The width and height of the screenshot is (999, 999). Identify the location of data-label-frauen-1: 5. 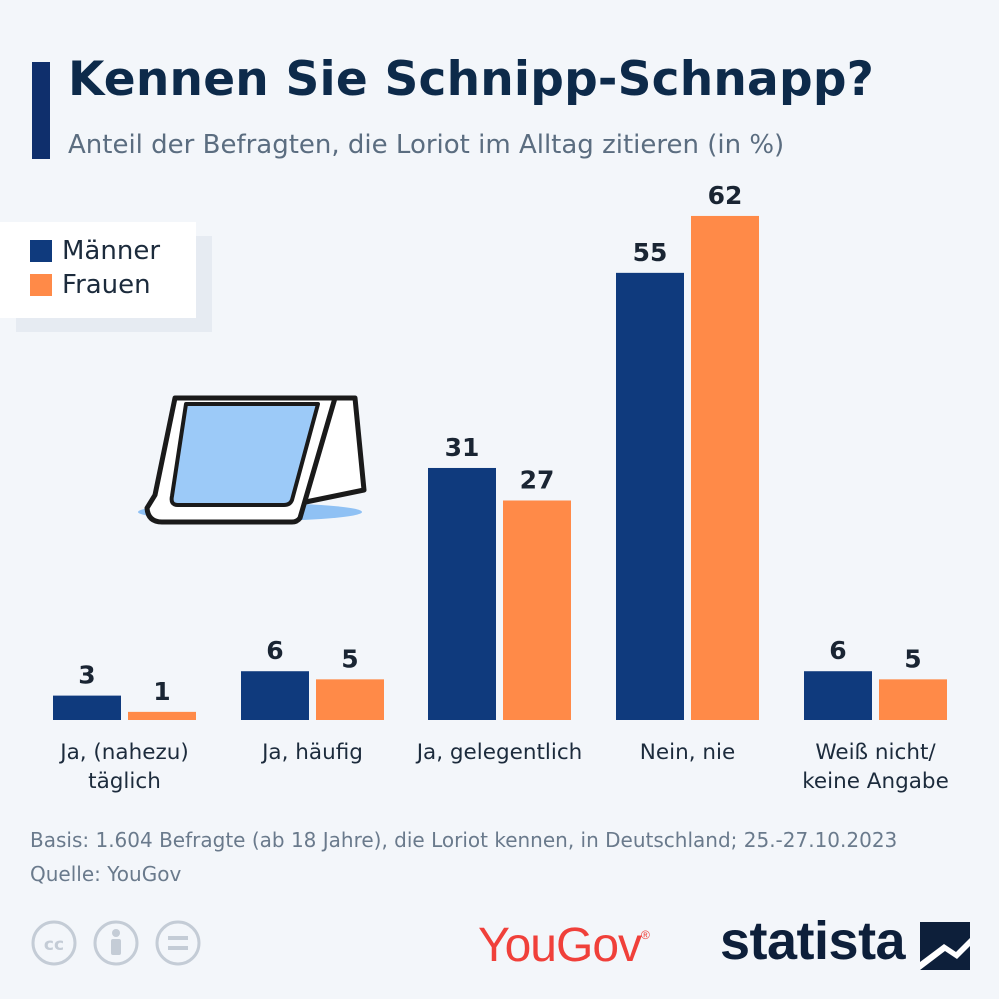
(349, 658).